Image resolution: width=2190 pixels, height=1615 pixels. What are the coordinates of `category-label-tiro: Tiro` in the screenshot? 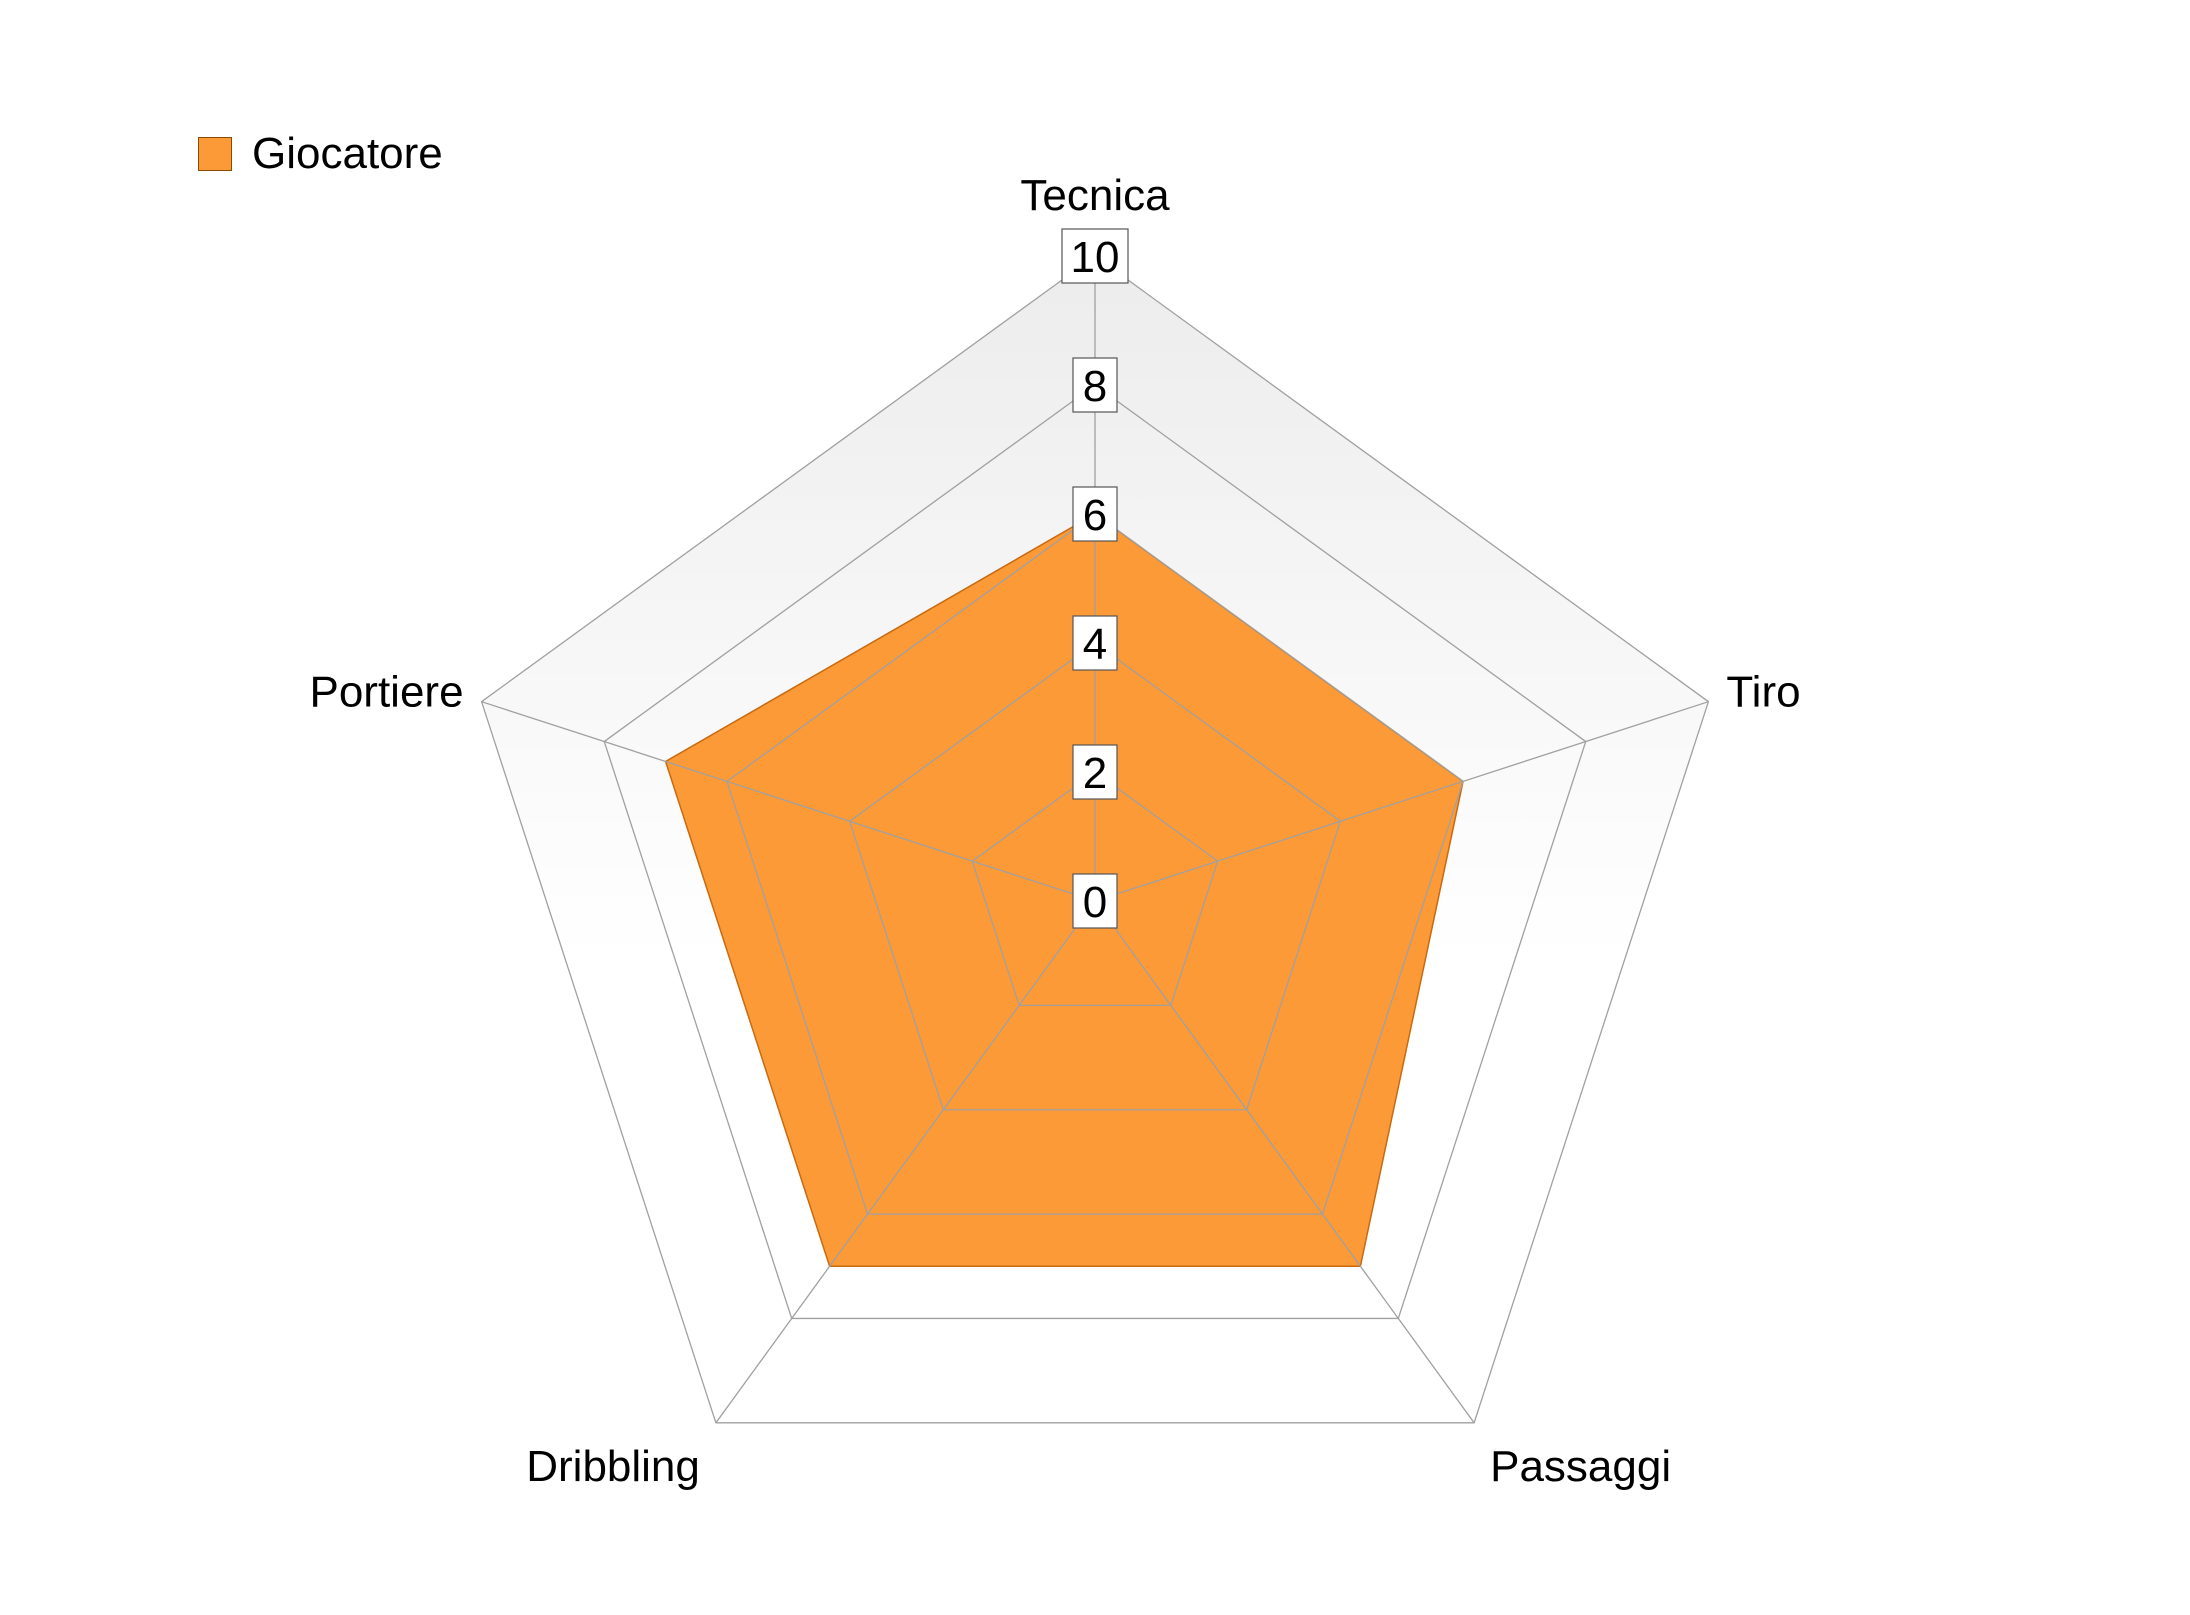 It's located at (1763, 692).